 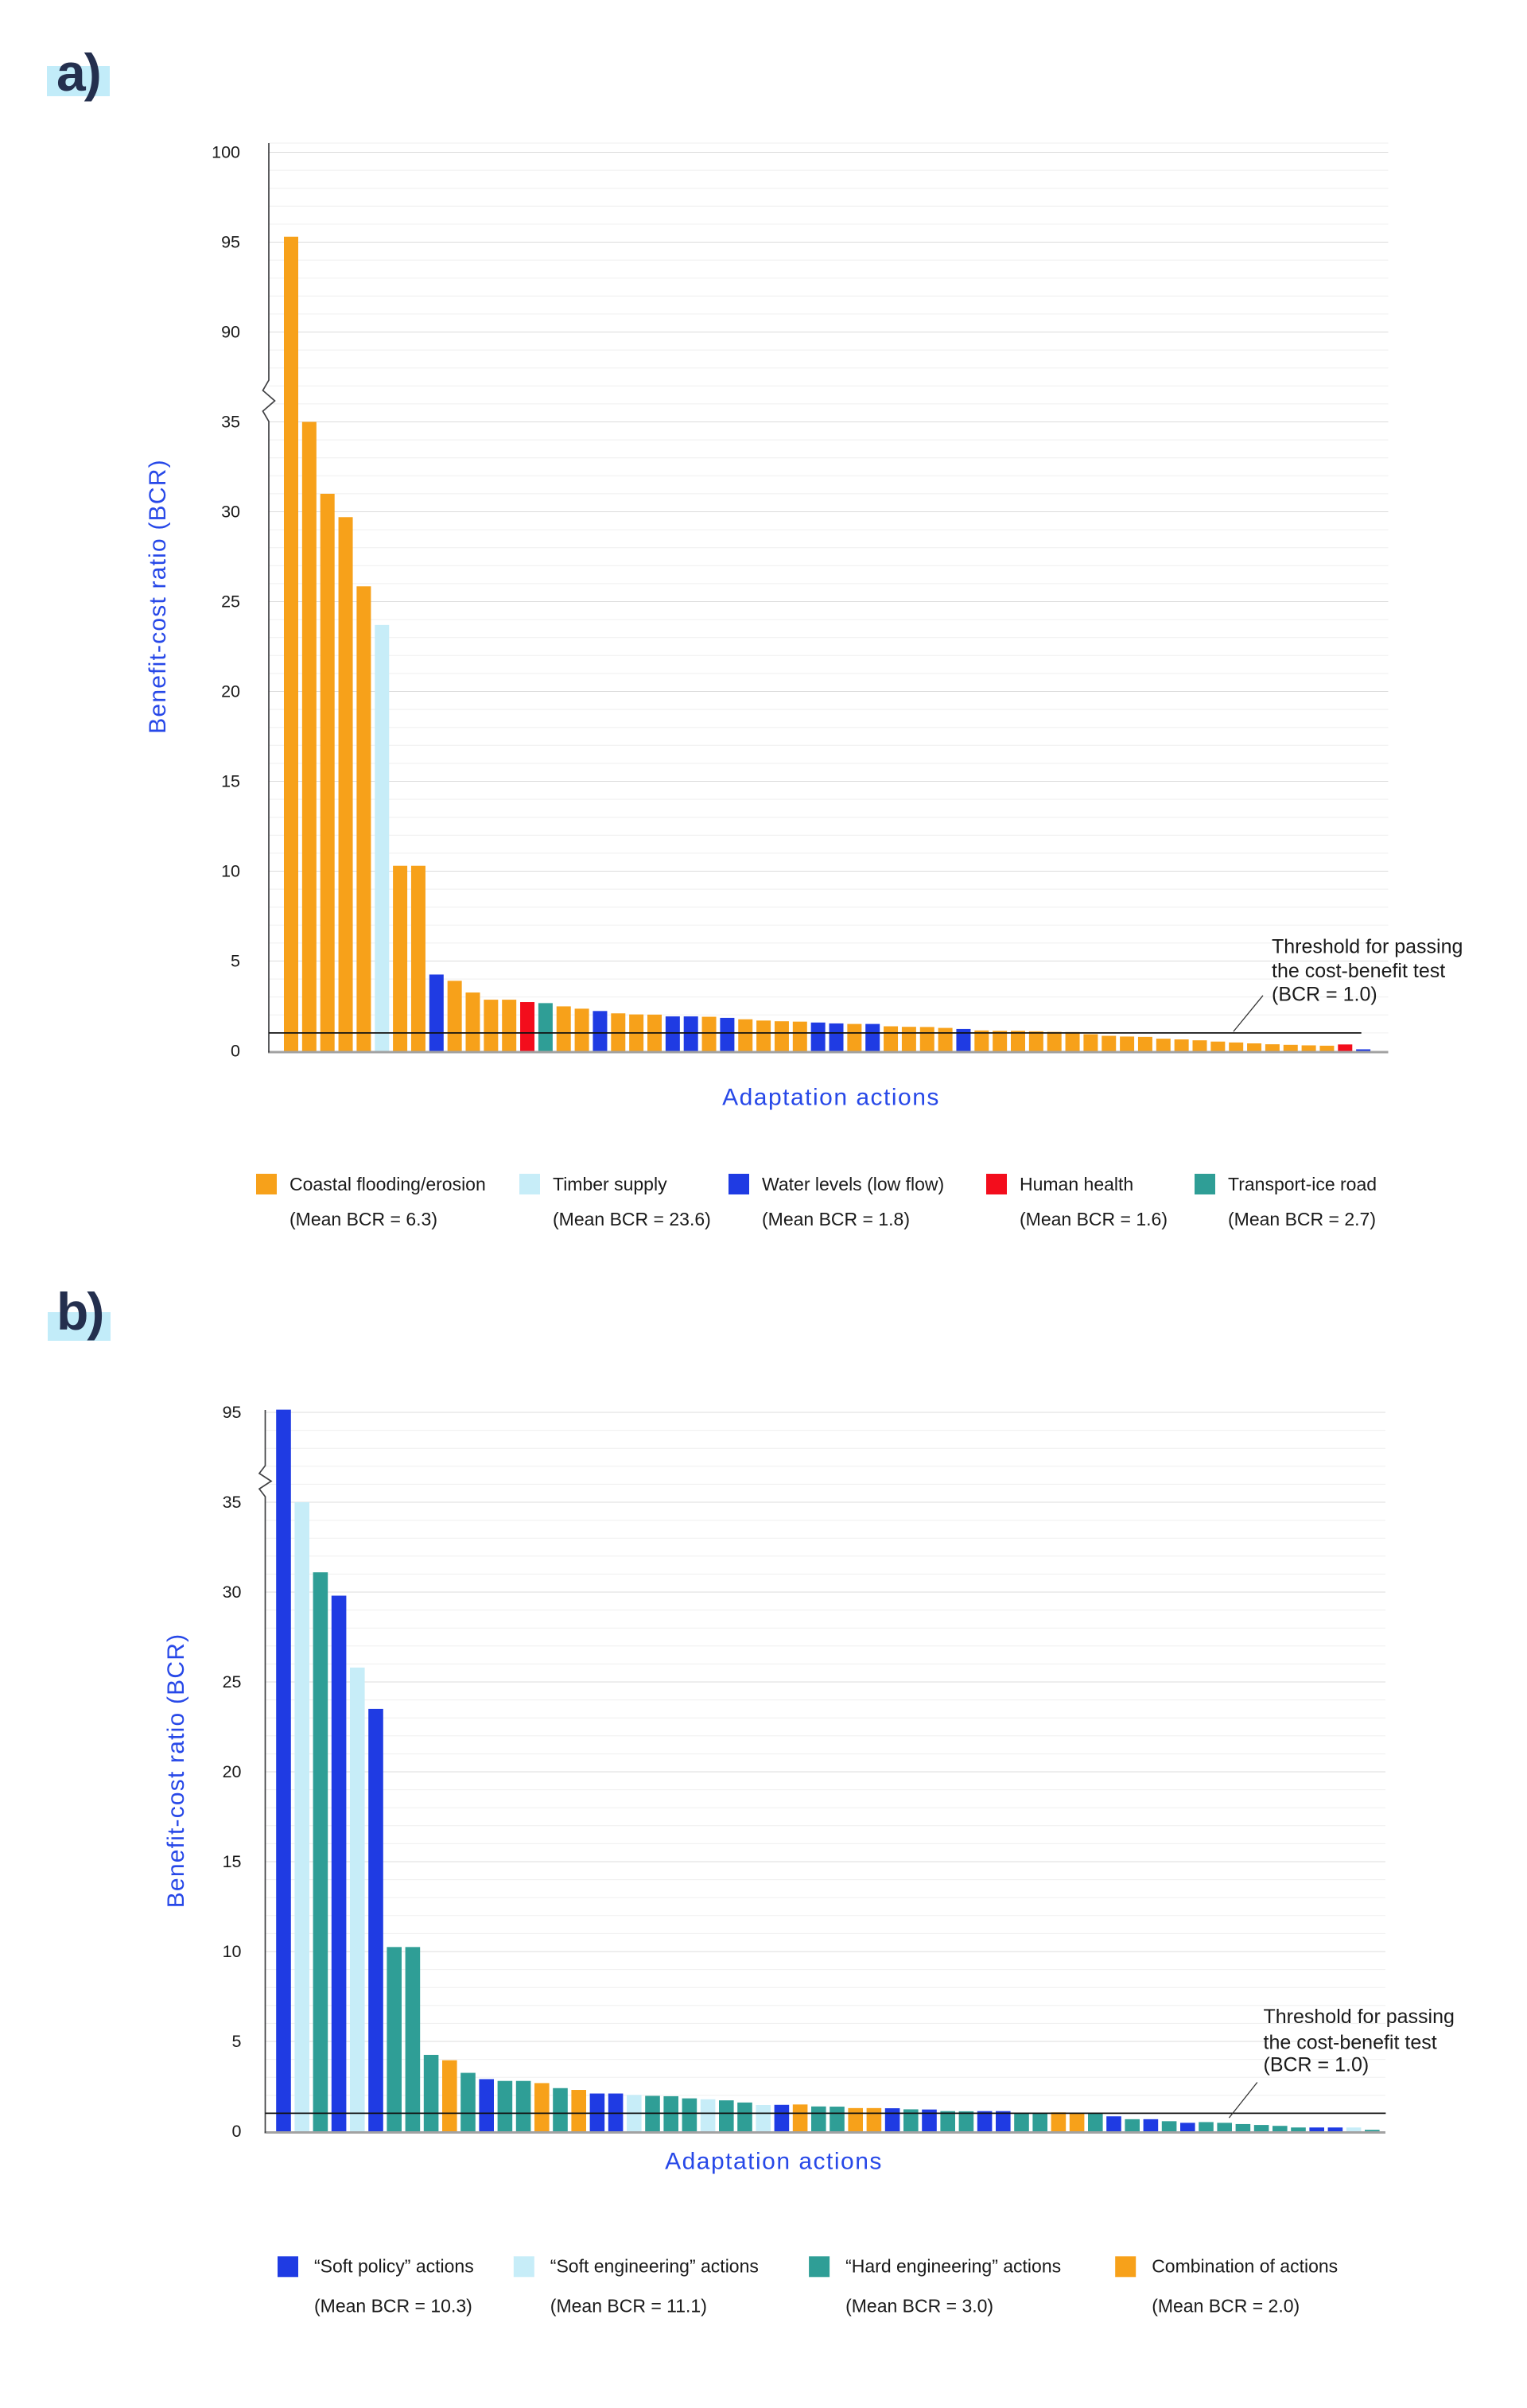 I want to click on svg-text: (Mean BCR = 10.3), so click(x=393, y=2306).